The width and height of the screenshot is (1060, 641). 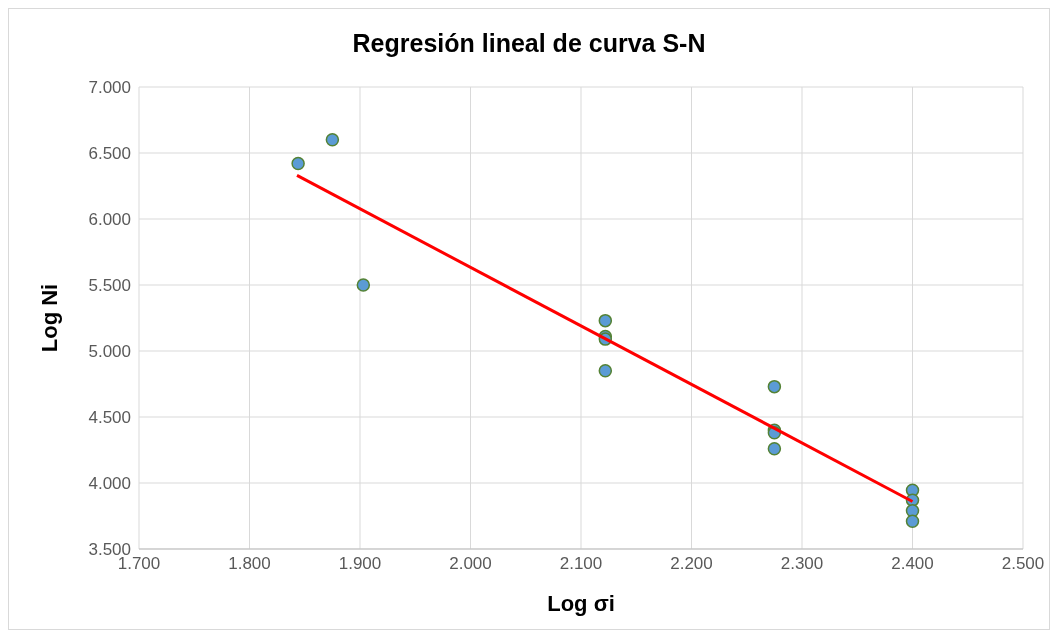 I want to click on x-tick-label: 2.500, so click(x=1023, y=564).